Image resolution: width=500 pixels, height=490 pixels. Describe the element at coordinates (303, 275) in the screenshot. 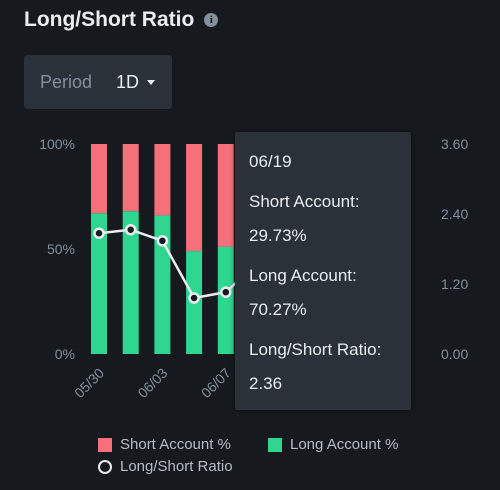

I see `tooltip-long-label: Long Account:` at that location.